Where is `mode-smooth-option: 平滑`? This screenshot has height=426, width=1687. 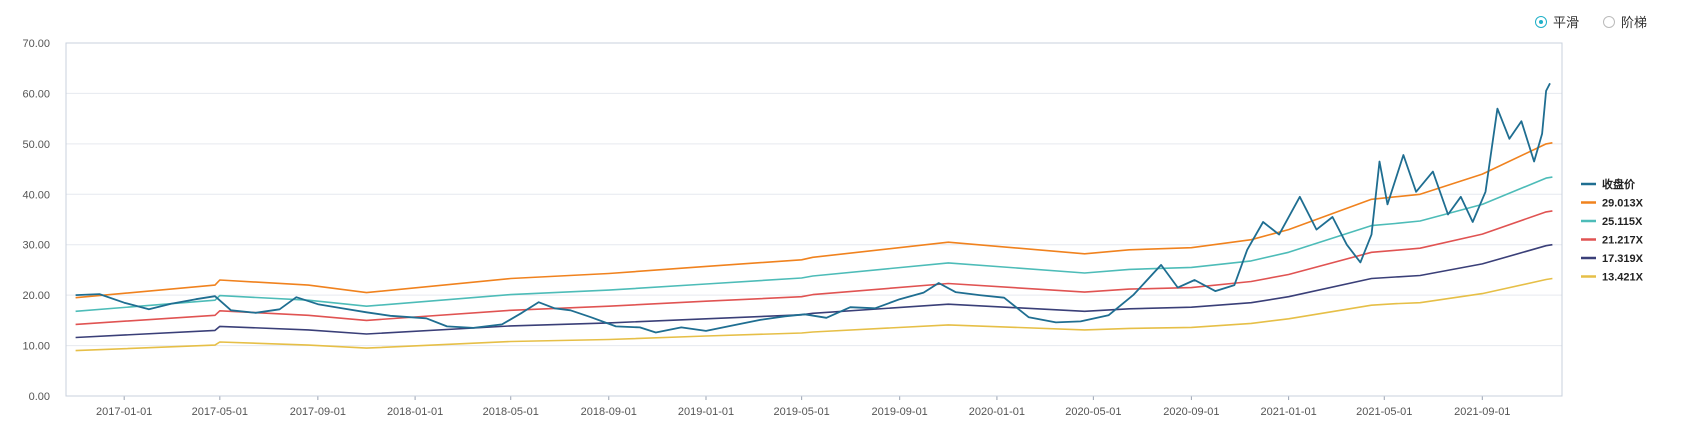
mode-smooth-option: 平滑 is located at coordinates (1557, 21).